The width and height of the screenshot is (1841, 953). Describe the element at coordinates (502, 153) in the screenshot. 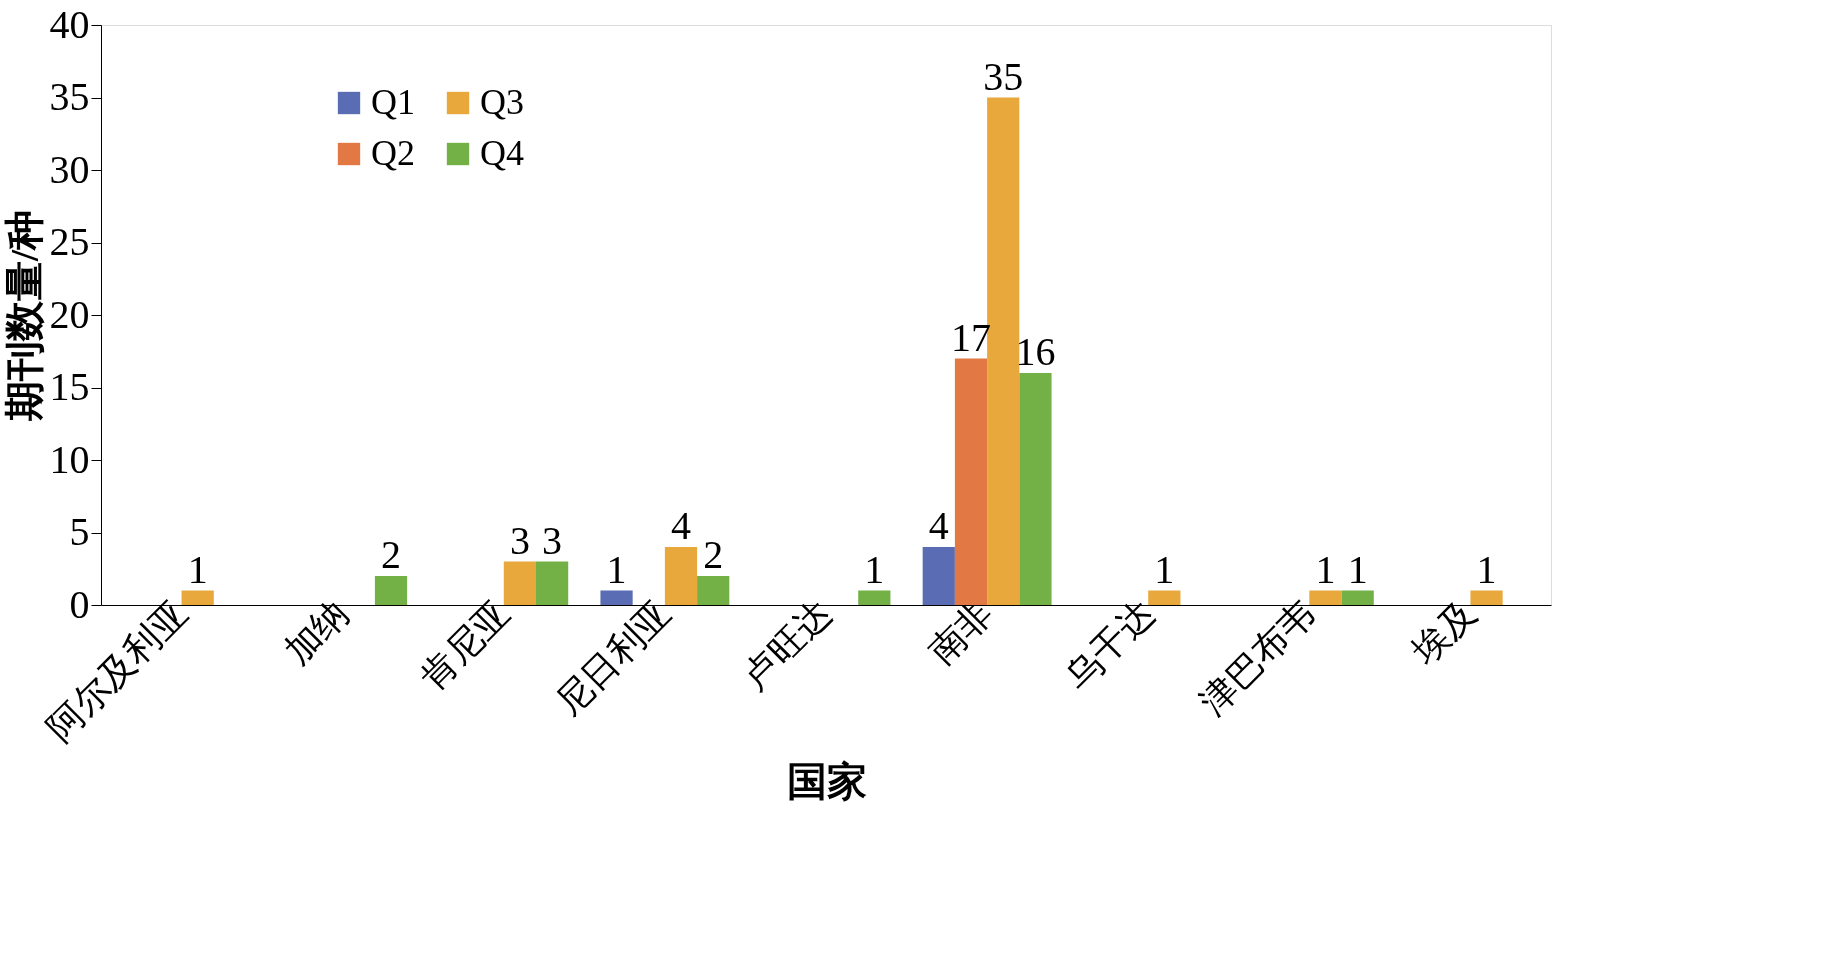

I see `legend-label: Q4` at that location.